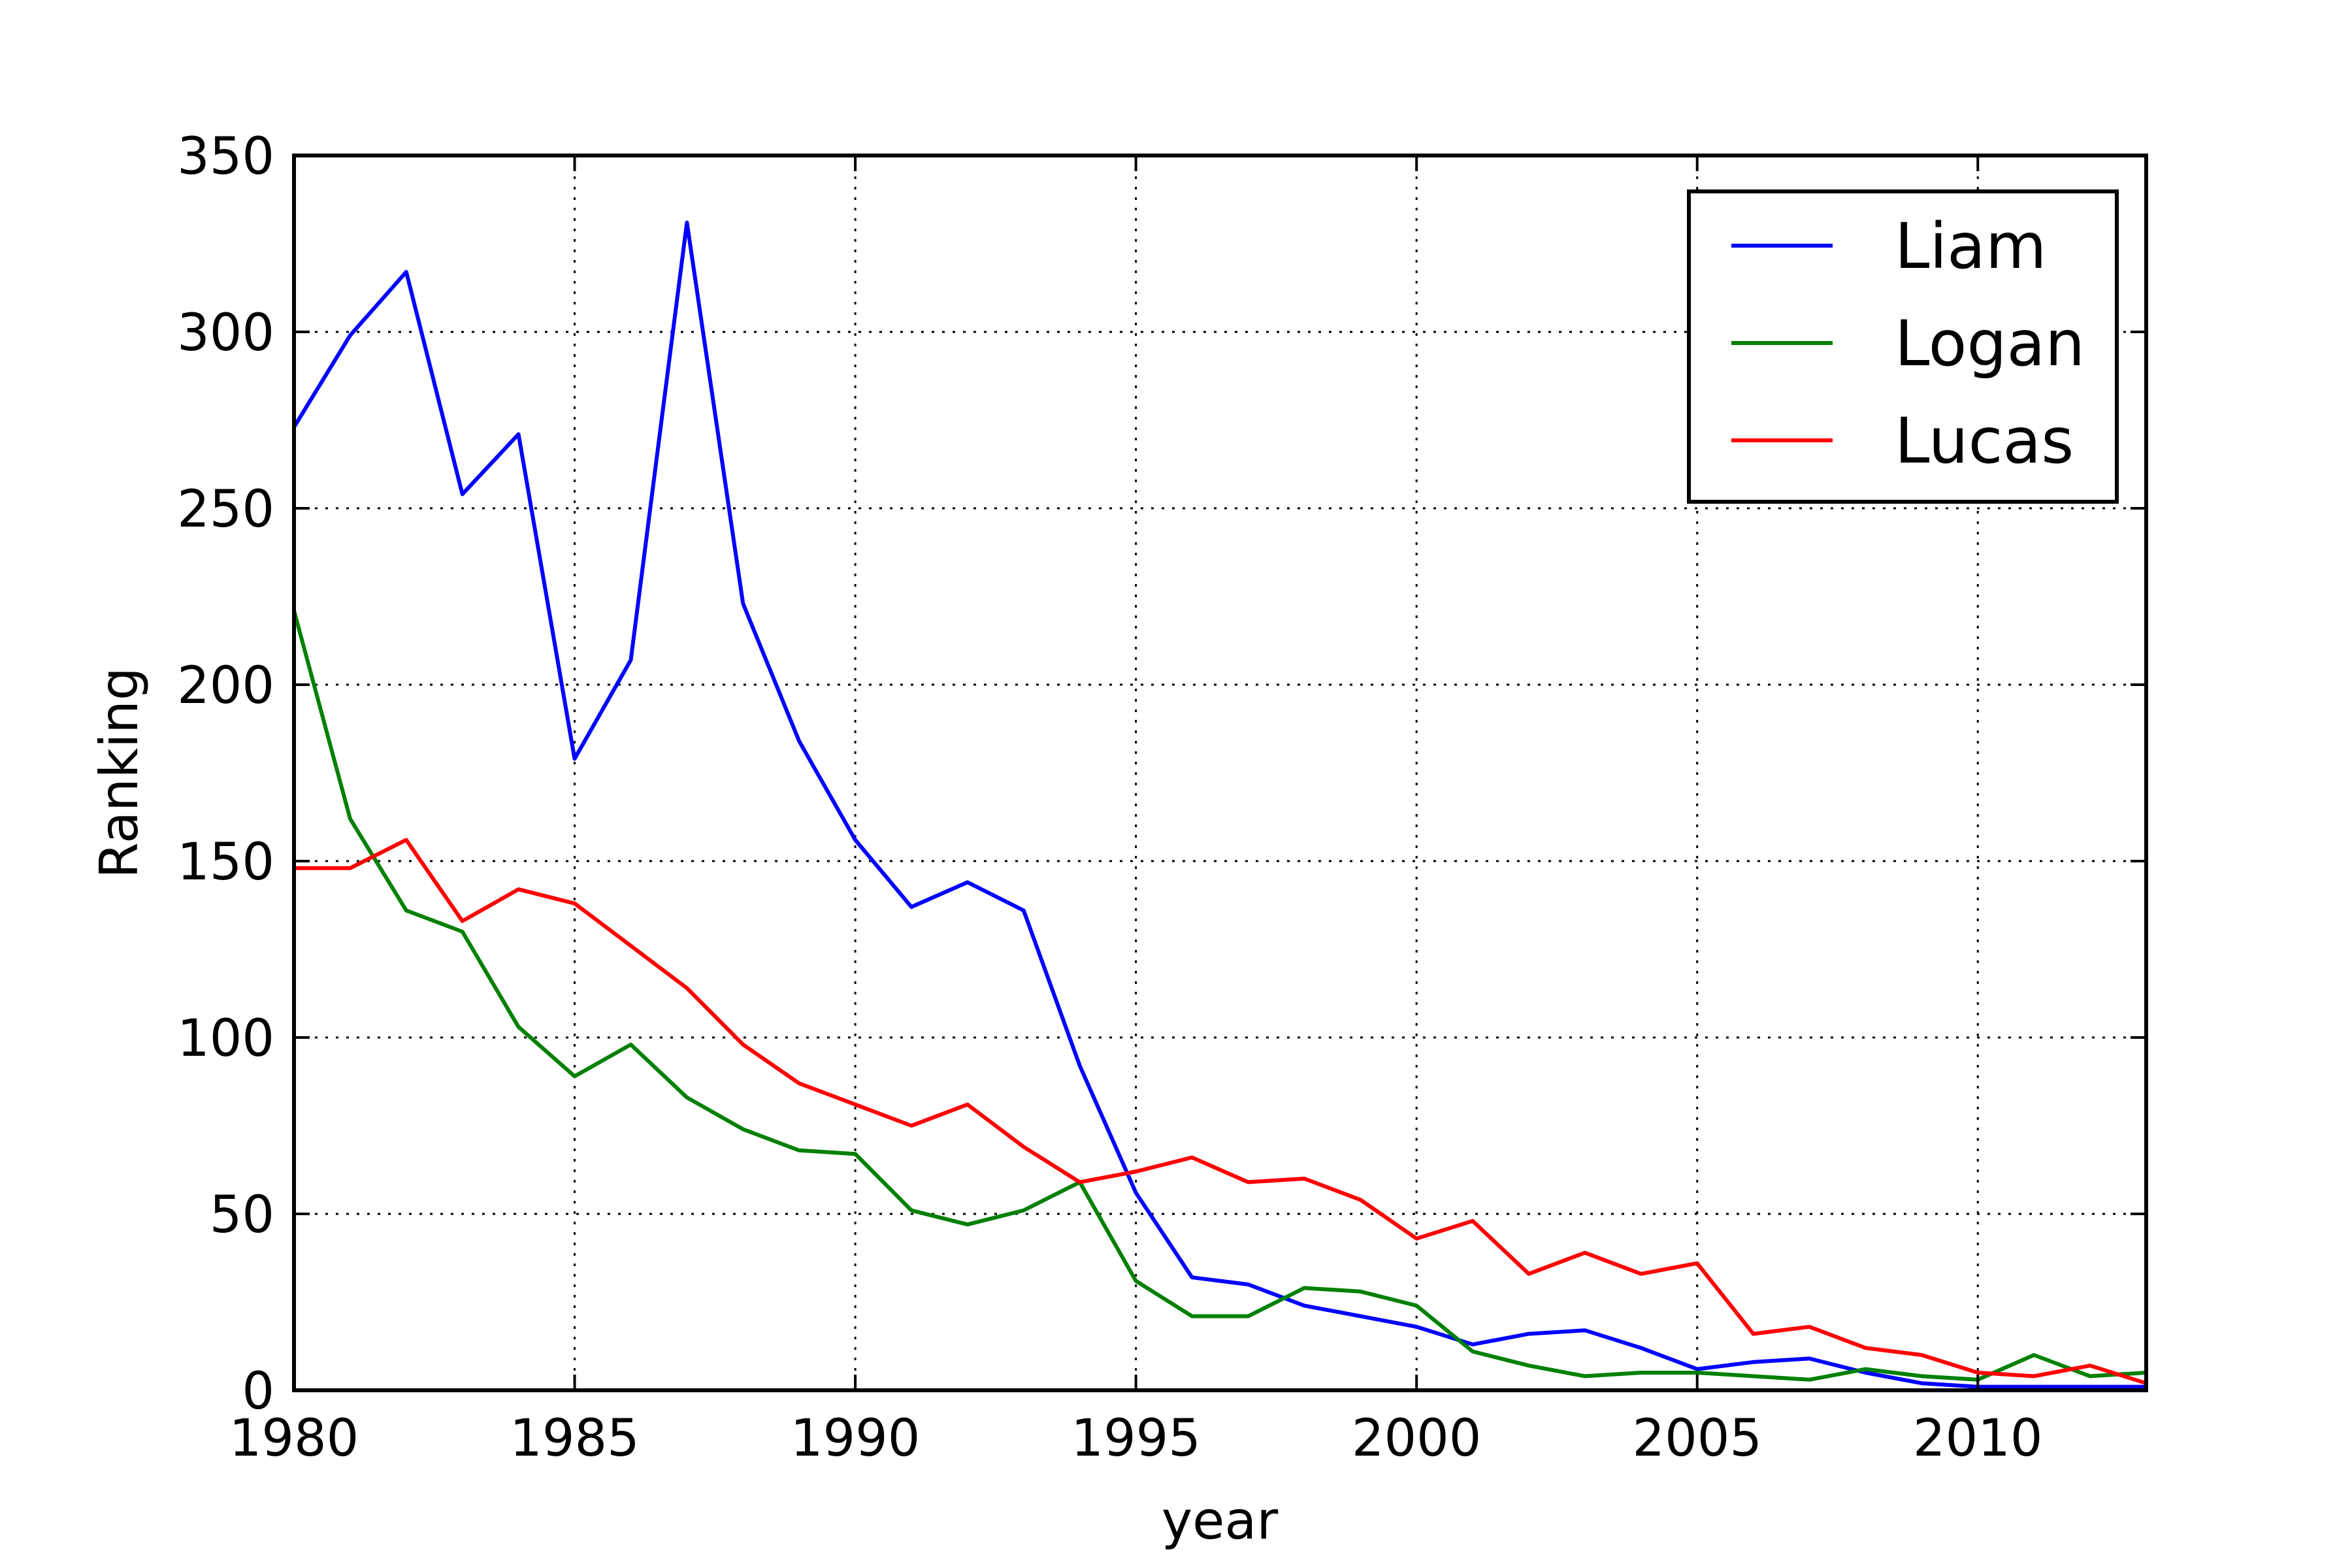 The height and width of the screenshot is (1568, 2352). I want to click on y-tick-label: 0, so click(258, 1391).